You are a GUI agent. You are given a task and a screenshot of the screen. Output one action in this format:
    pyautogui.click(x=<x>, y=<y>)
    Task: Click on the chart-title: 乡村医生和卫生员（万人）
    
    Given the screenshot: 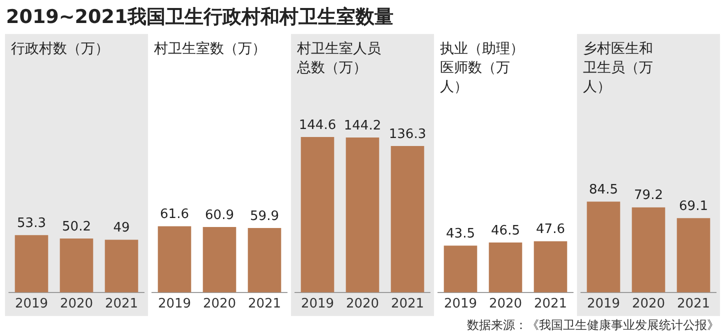 What is the action you would take?
    pyautogui.click(x=618, y=68)
    